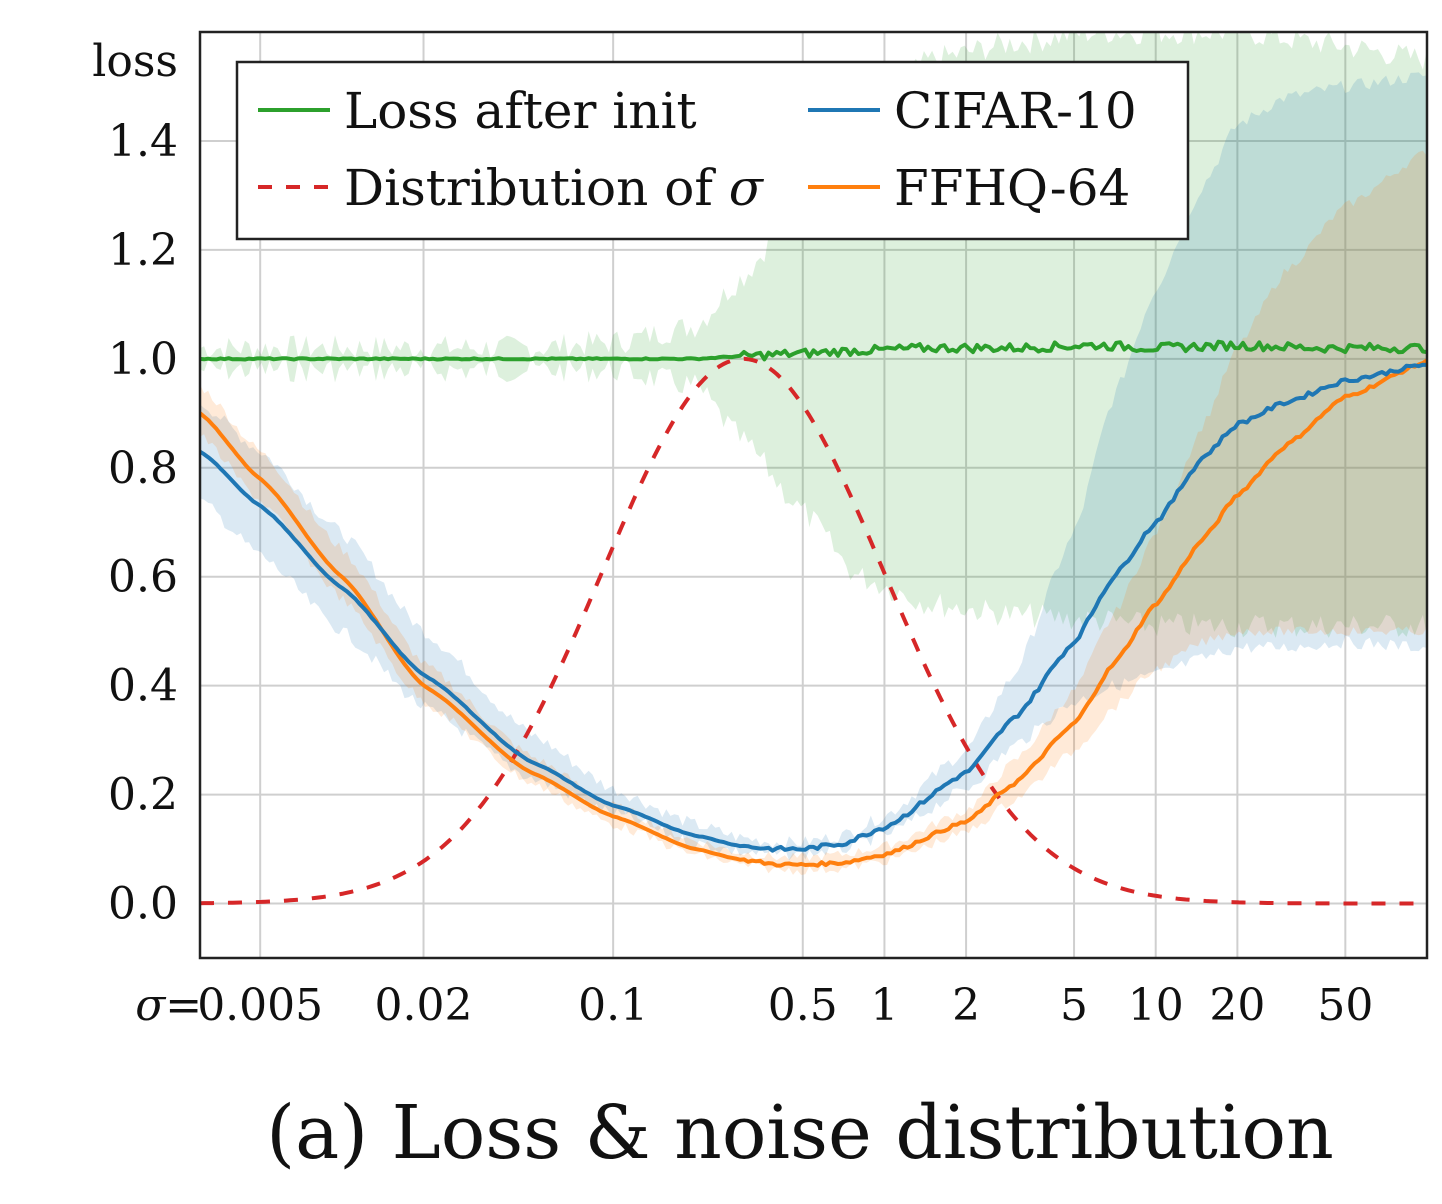  I want to click on legend-label: FFHQ-64, so click(1012, 188).